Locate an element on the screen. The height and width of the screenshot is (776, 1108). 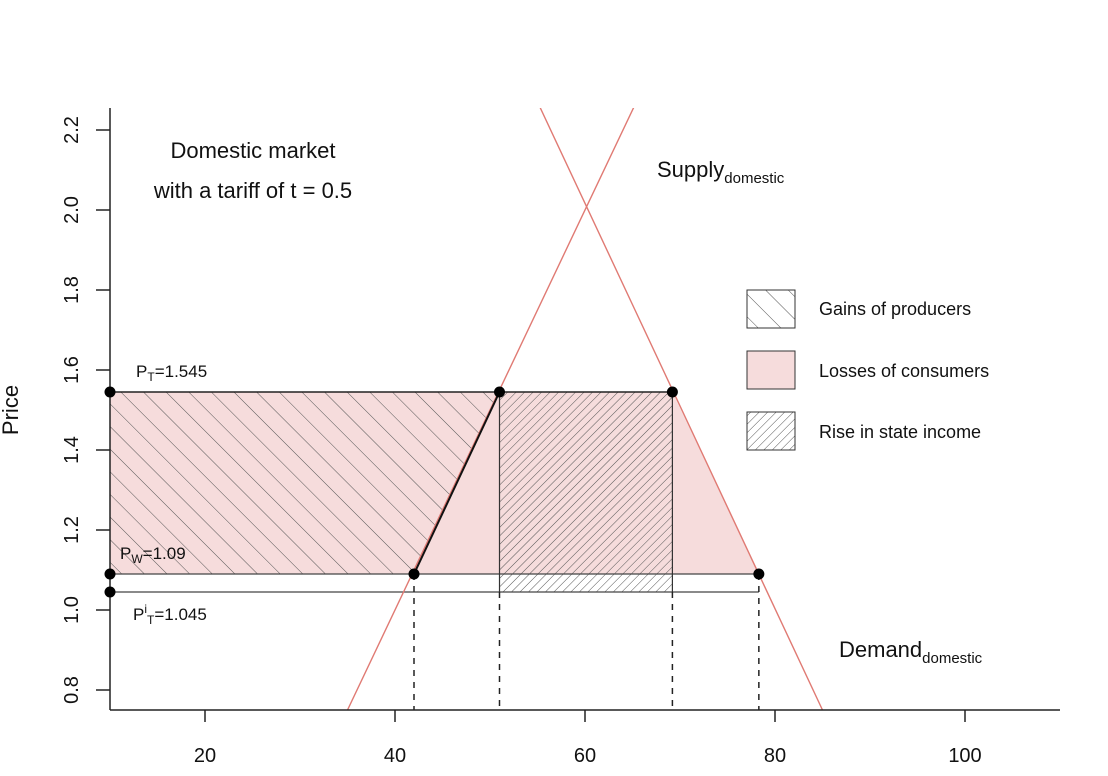
price-label-pit: PiT=1.045 is located at coordinates (170, 614).